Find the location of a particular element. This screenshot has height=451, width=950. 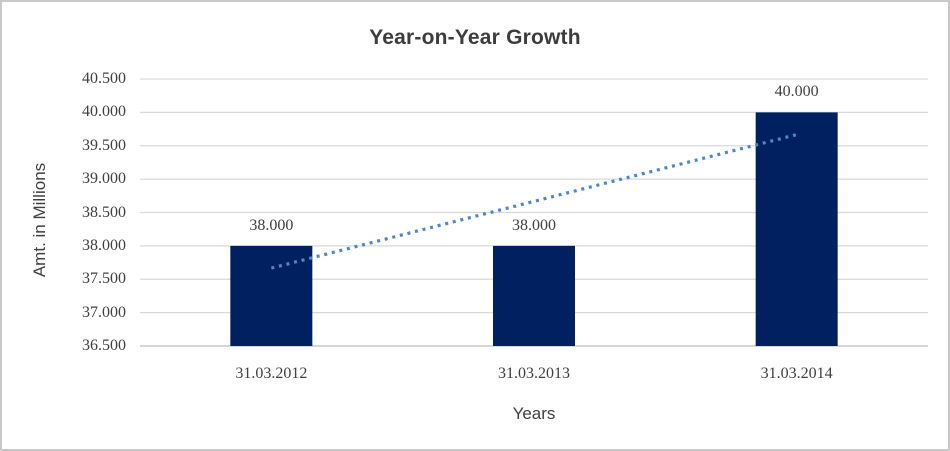

y-tick-label: 40.500 is located at coordinates (104, 78).